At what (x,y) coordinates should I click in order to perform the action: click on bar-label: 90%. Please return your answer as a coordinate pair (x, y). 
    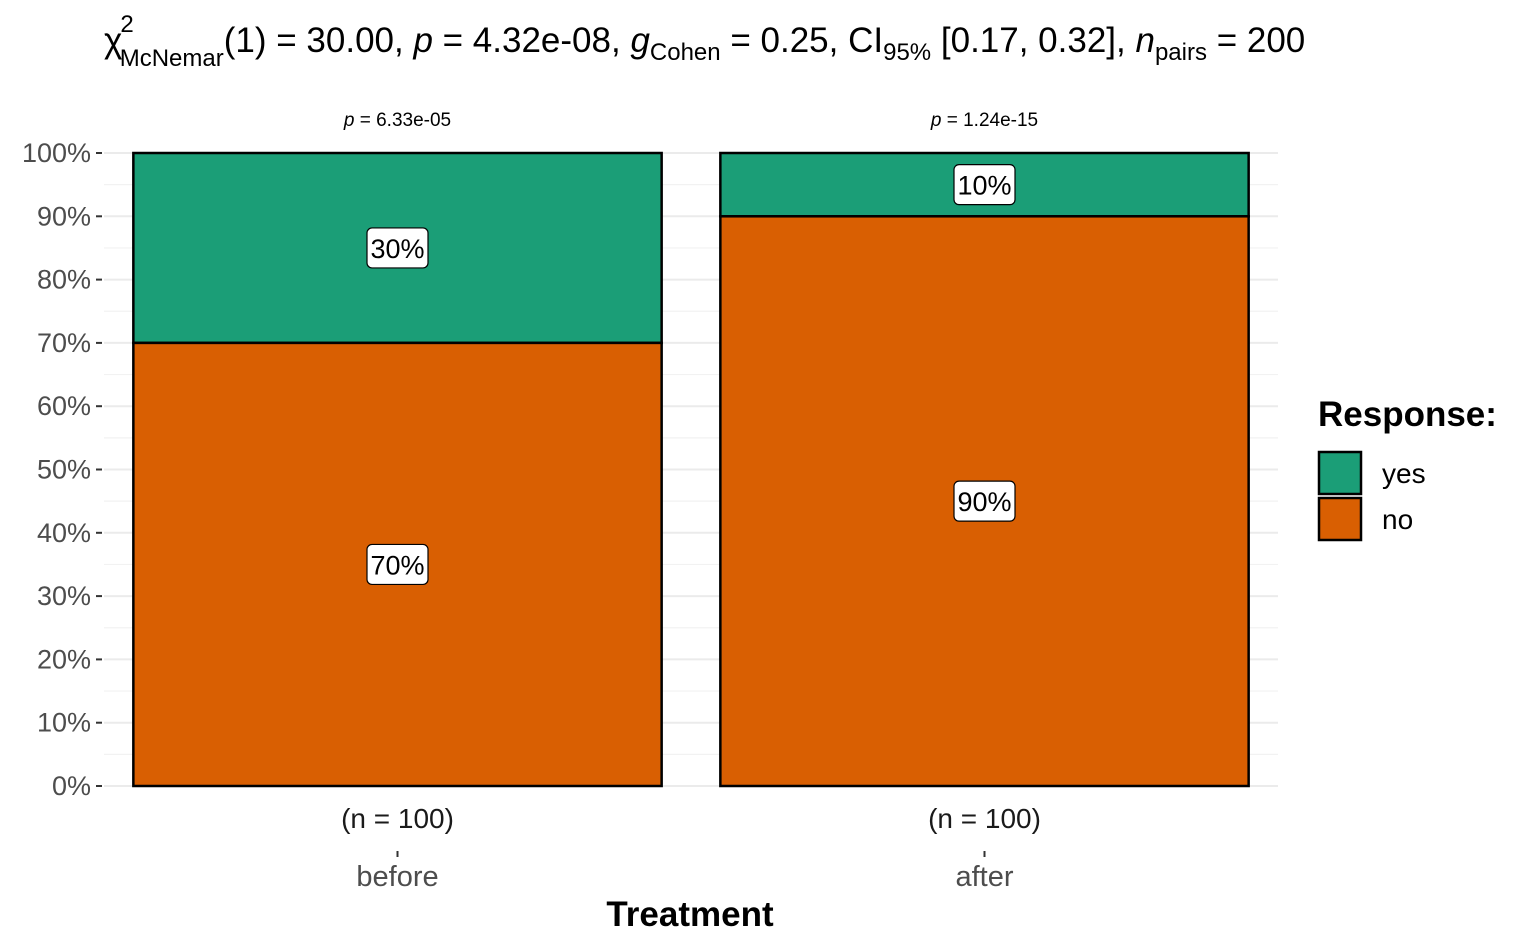
    Looking at the image, I should click on (984, 502).